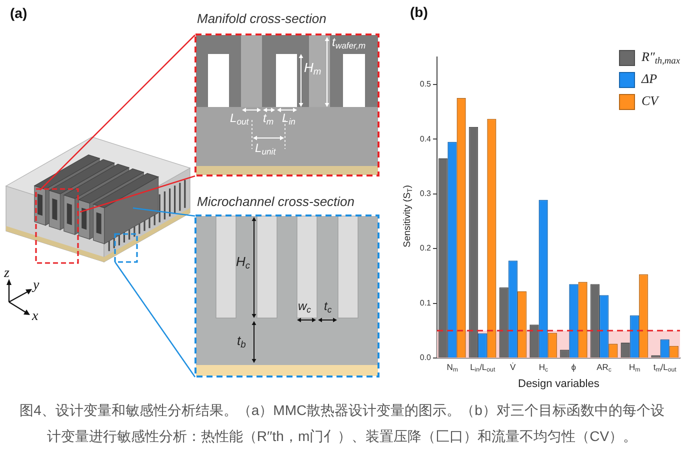 The height and width of the screenshot is (461, 685). Describe the element at coordinates (573, 367) in the screenshot. I see `x-tick-label: ϕ` at that location.